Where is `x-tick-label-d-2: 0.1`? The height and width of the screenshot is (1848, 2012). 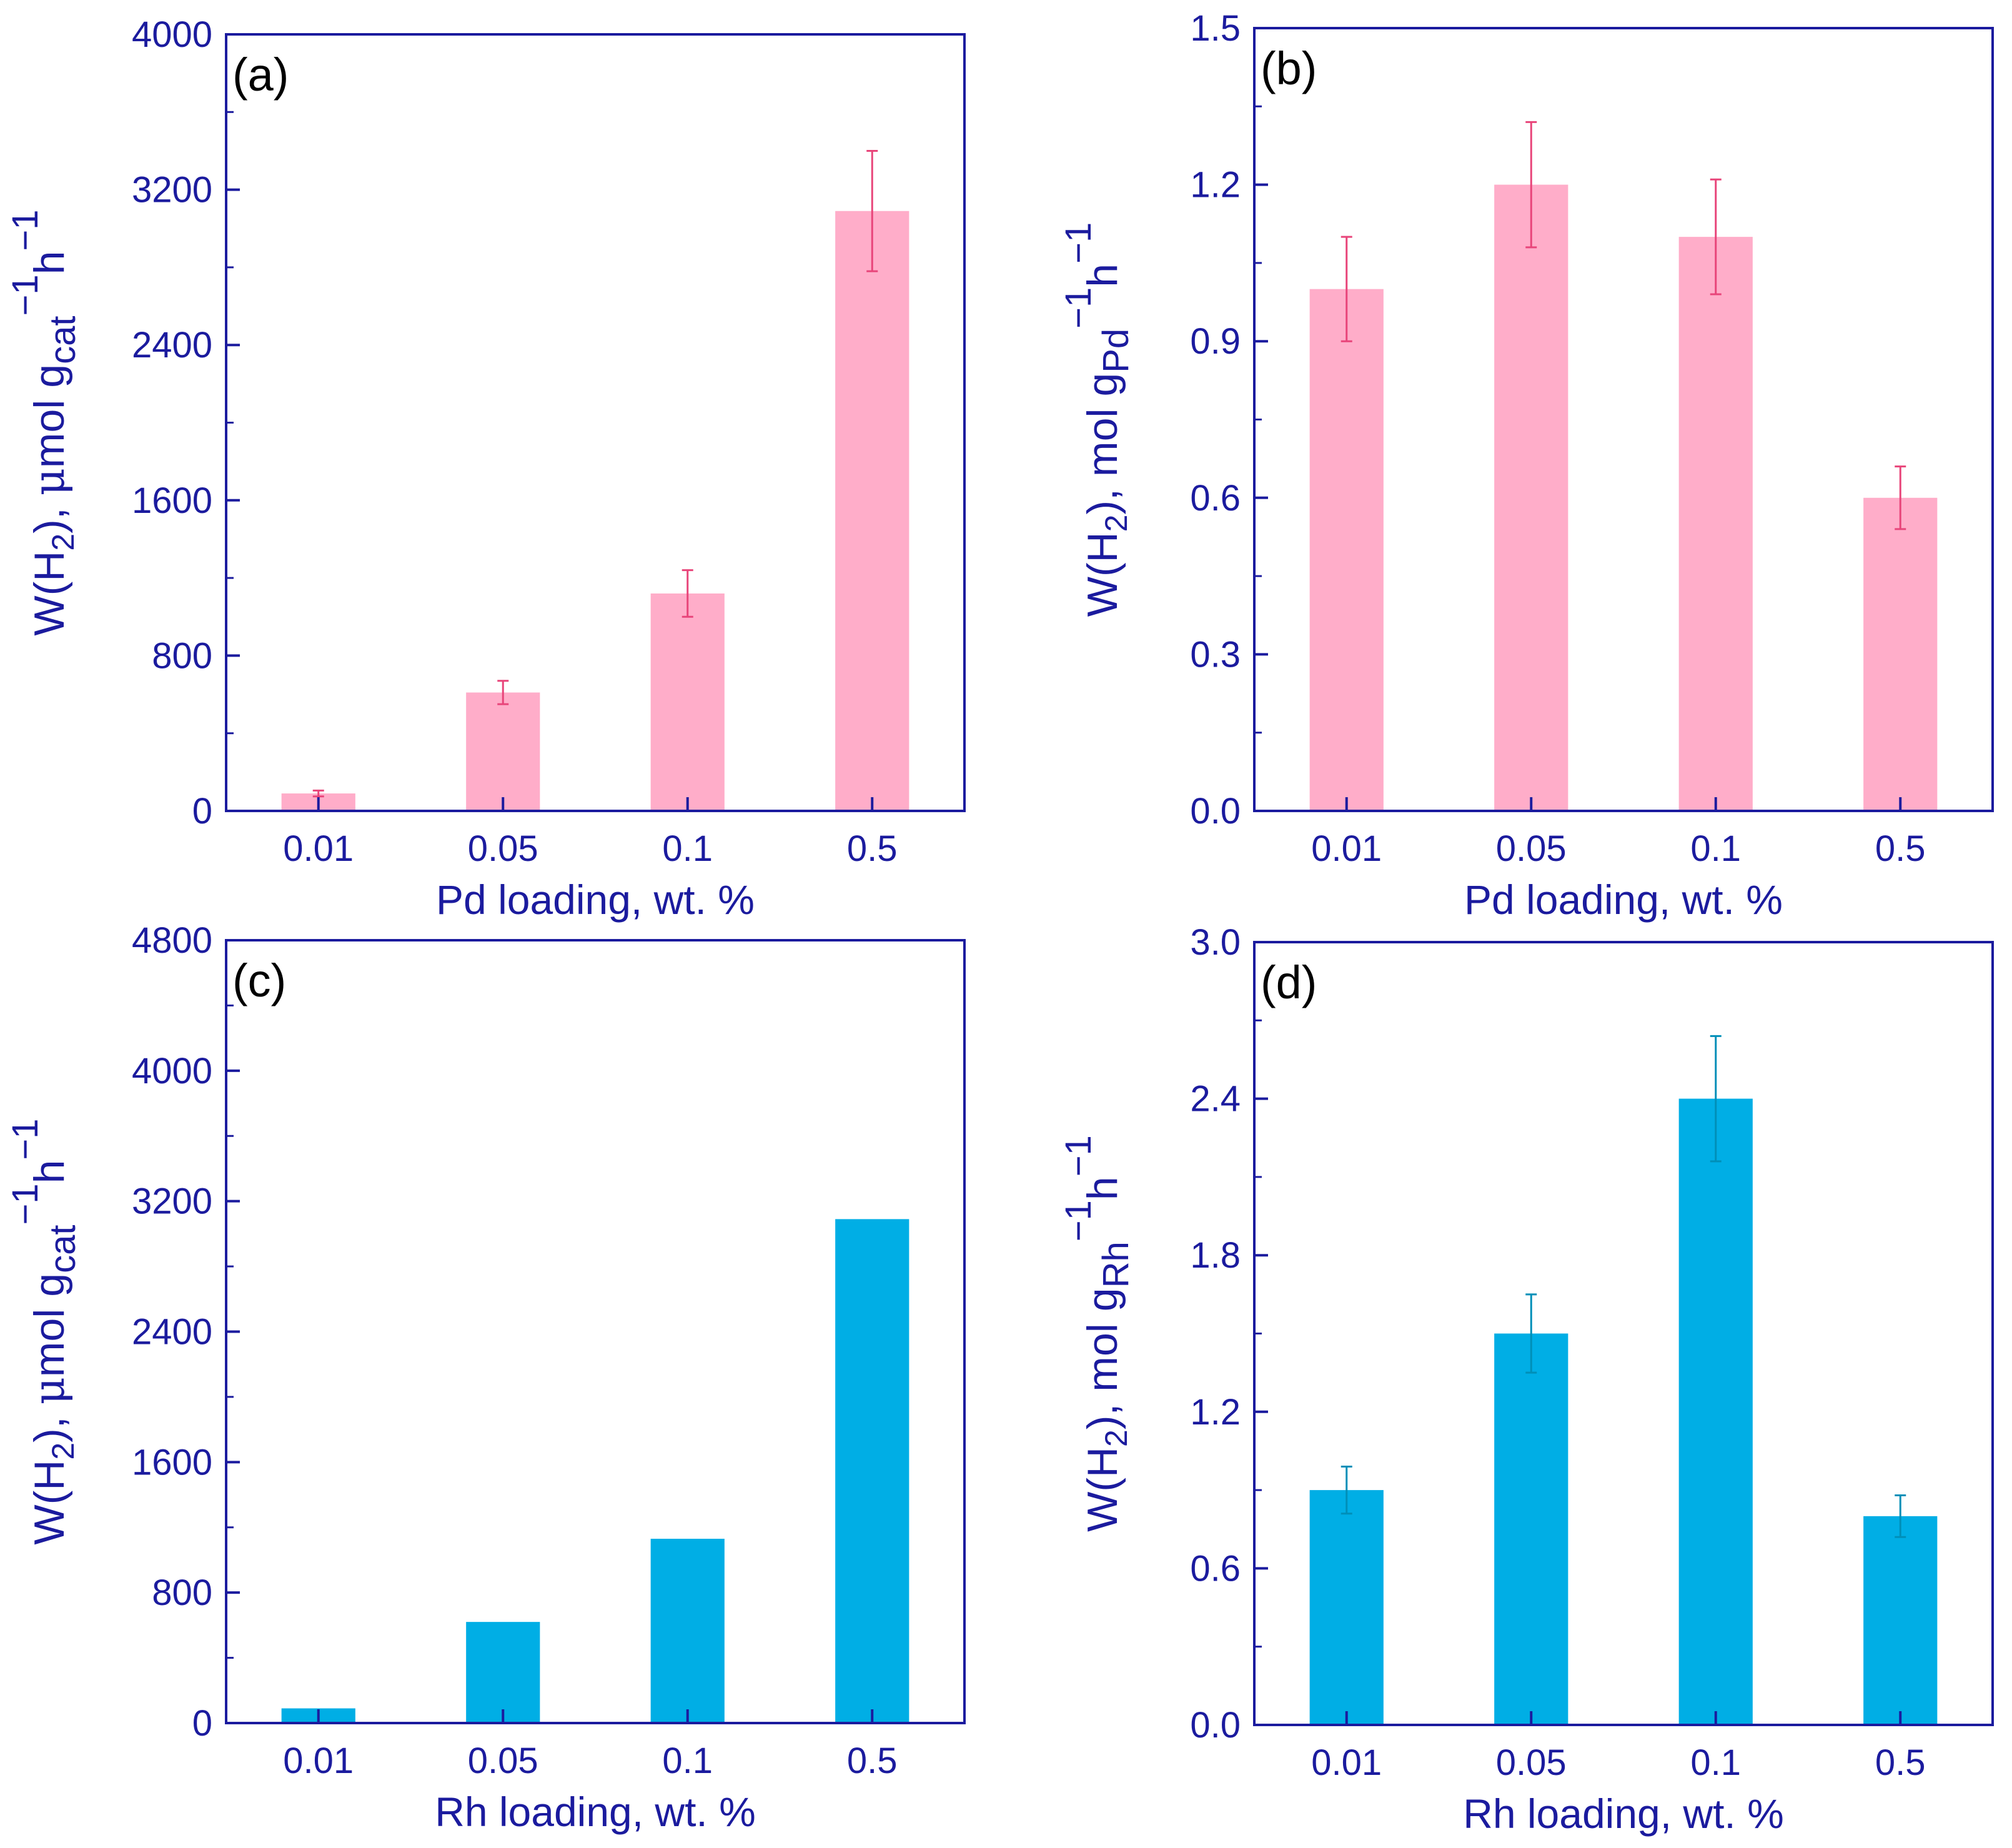
x-tick-label-d-2: 0.1 is located at coordinates (1716, 1763).